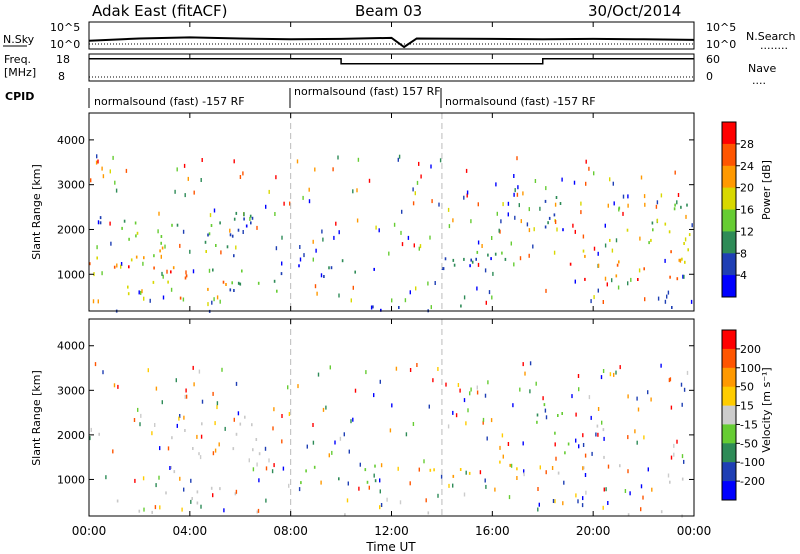 Image resolution: width=800 pixels, height=554 pixels. Describe the element at coordinates (729, 415) in the screenshot. I see `colorbar-frame` at that location.